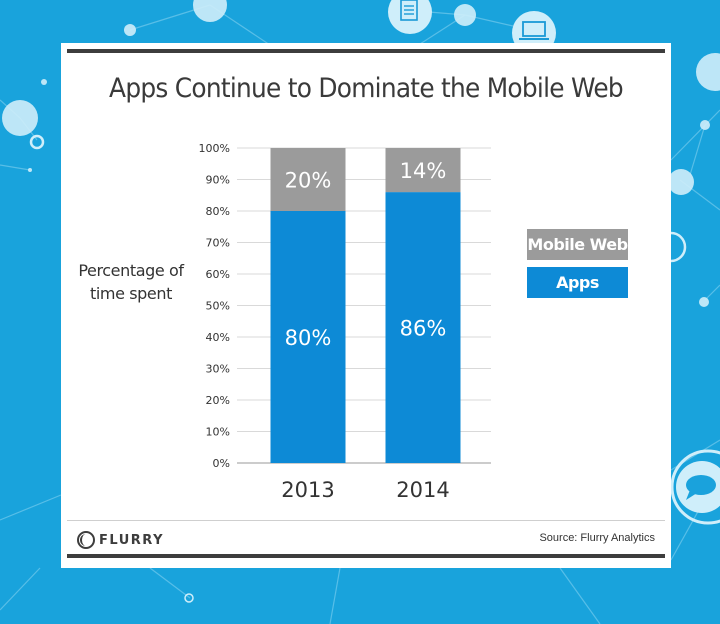 The height and width of the screenshot is (624, 720). Describe the element at coordinates (577, 282) in the screenshot. I see `legend-item-apps: Apps` at that location.